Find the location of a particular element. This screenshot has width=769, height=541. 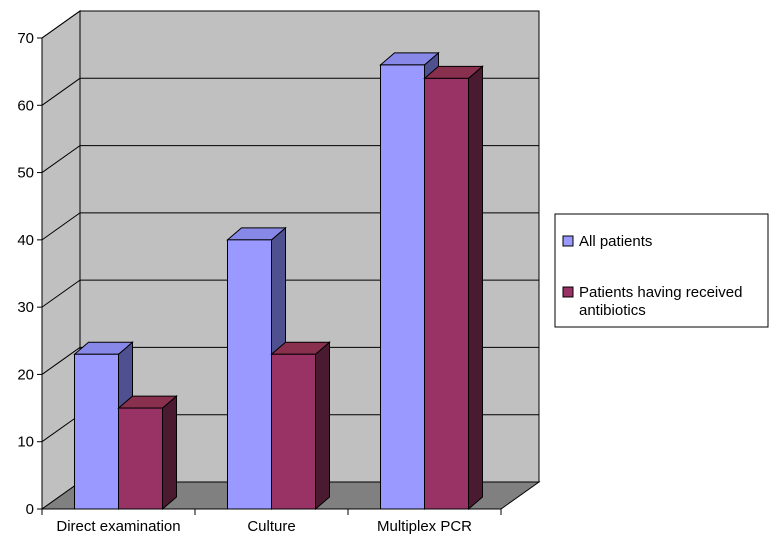

legend-swatch-all-patients is located at coordinates (568, 241).